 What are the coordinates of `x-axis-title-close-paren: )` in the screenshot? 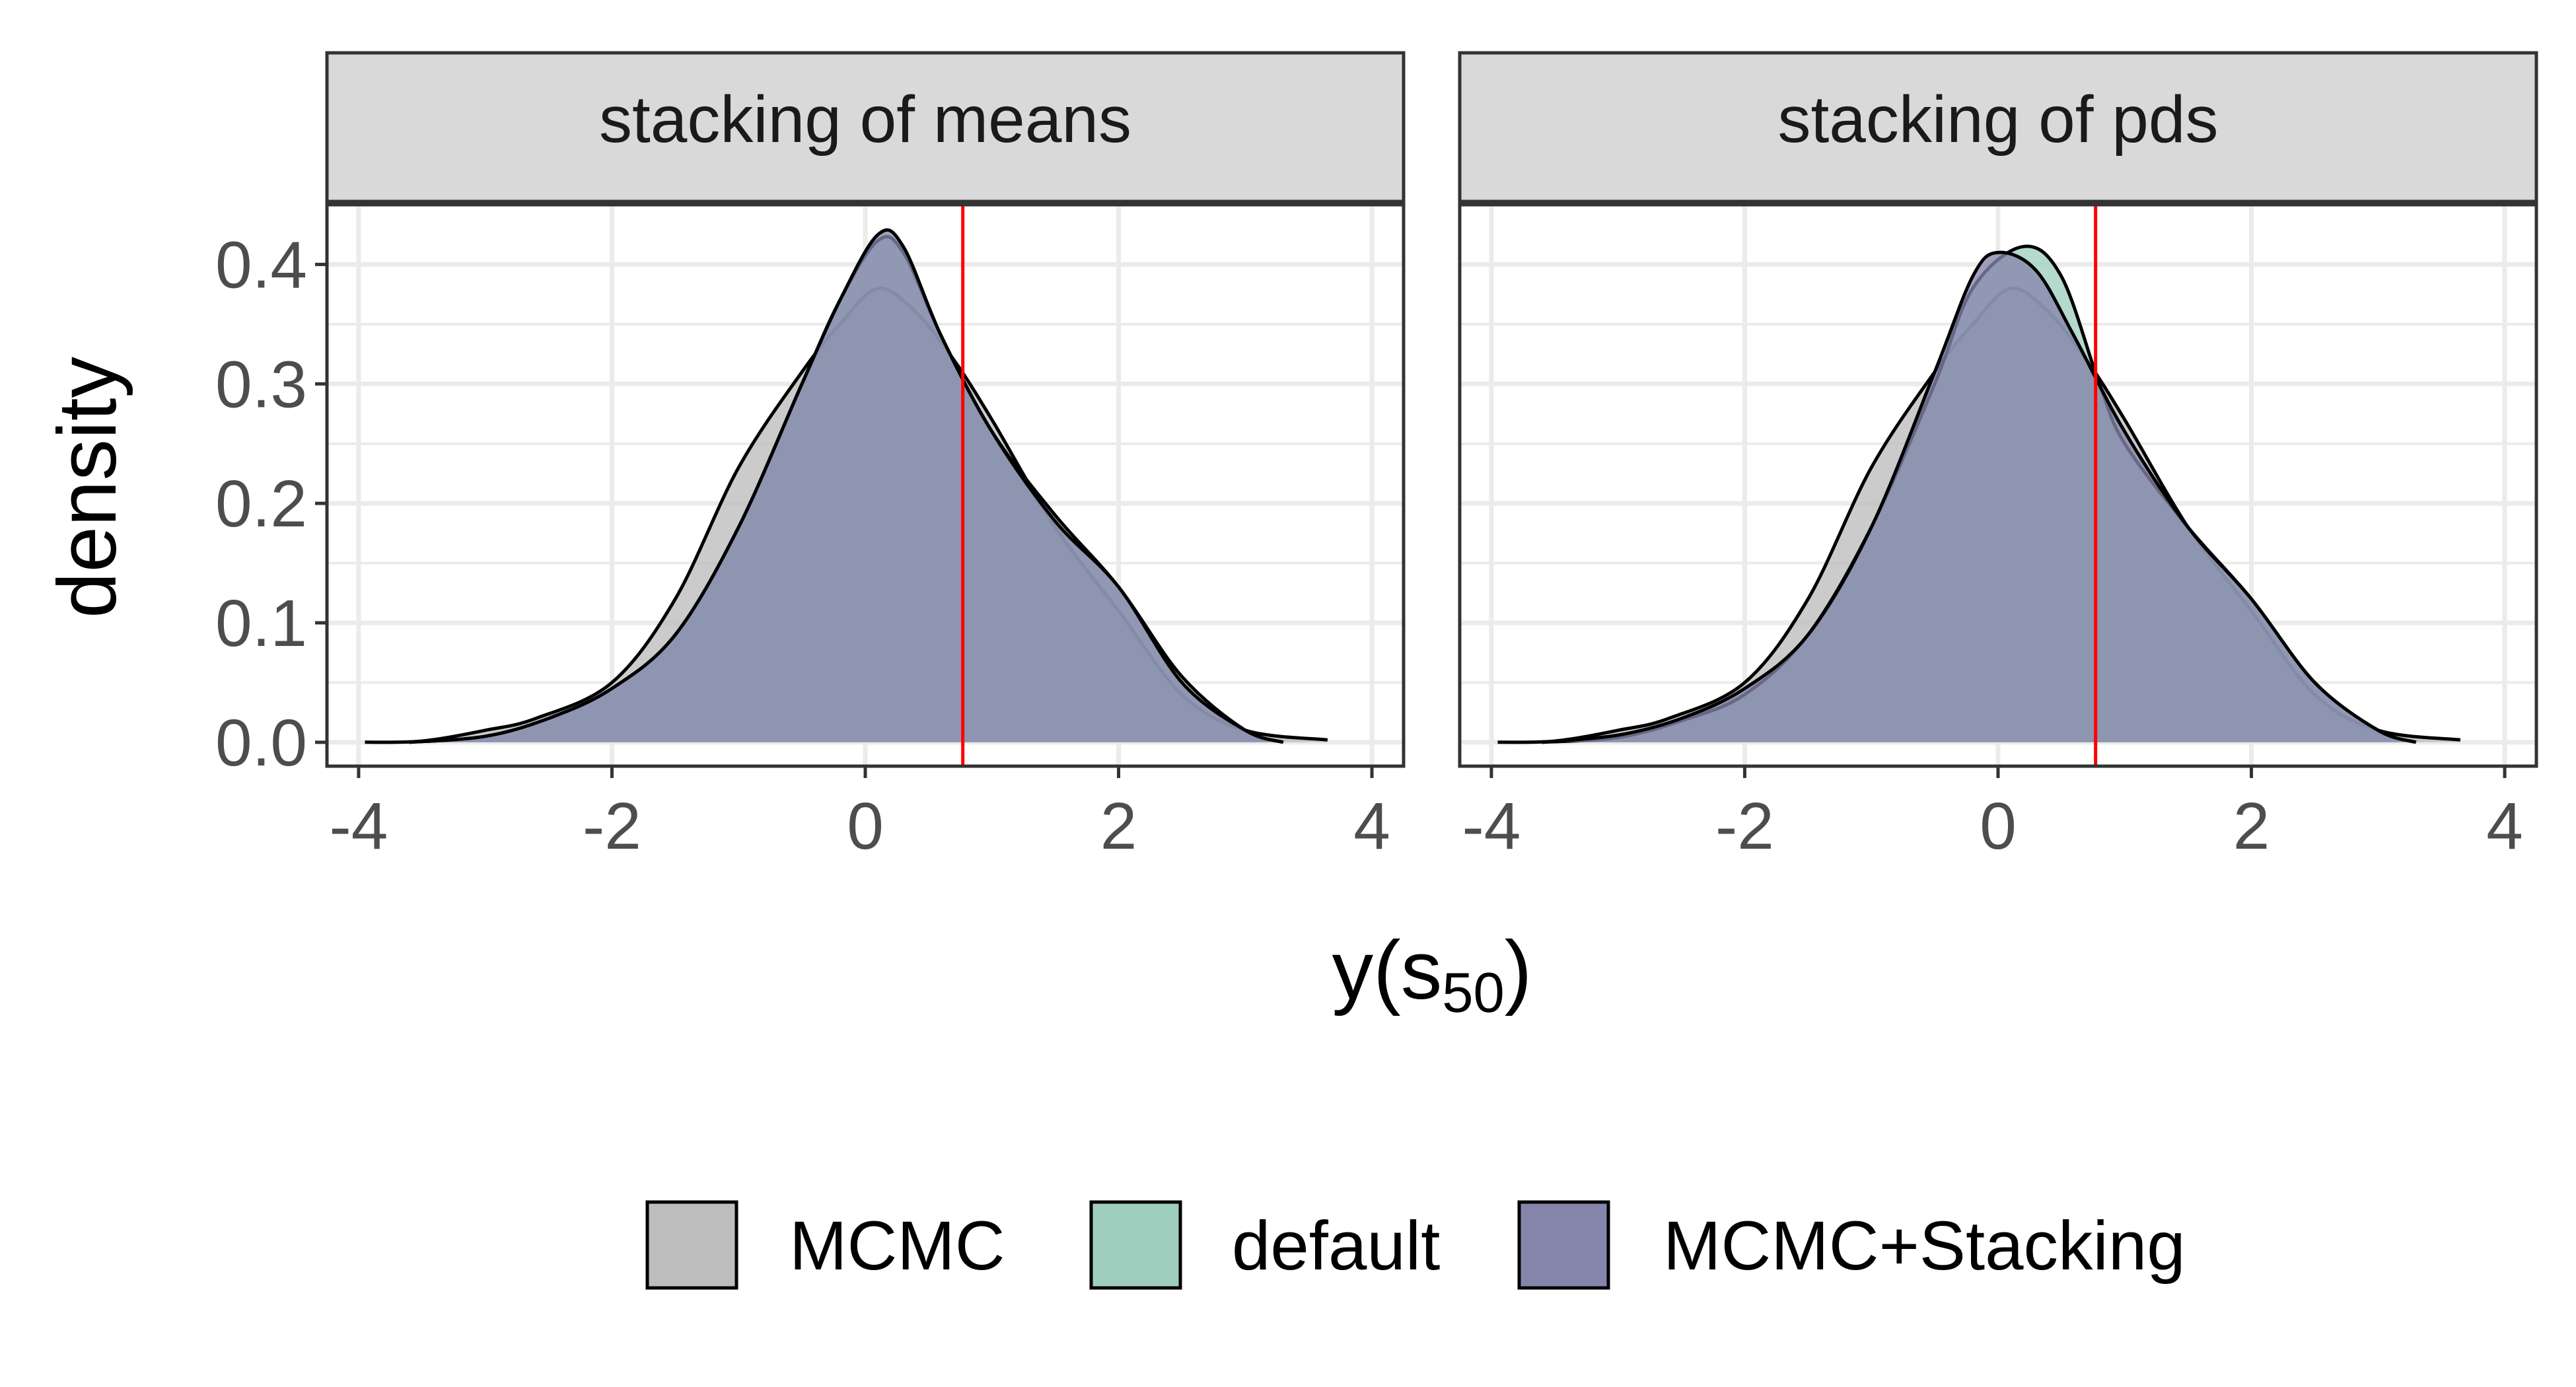 It's located at (1519, 970).